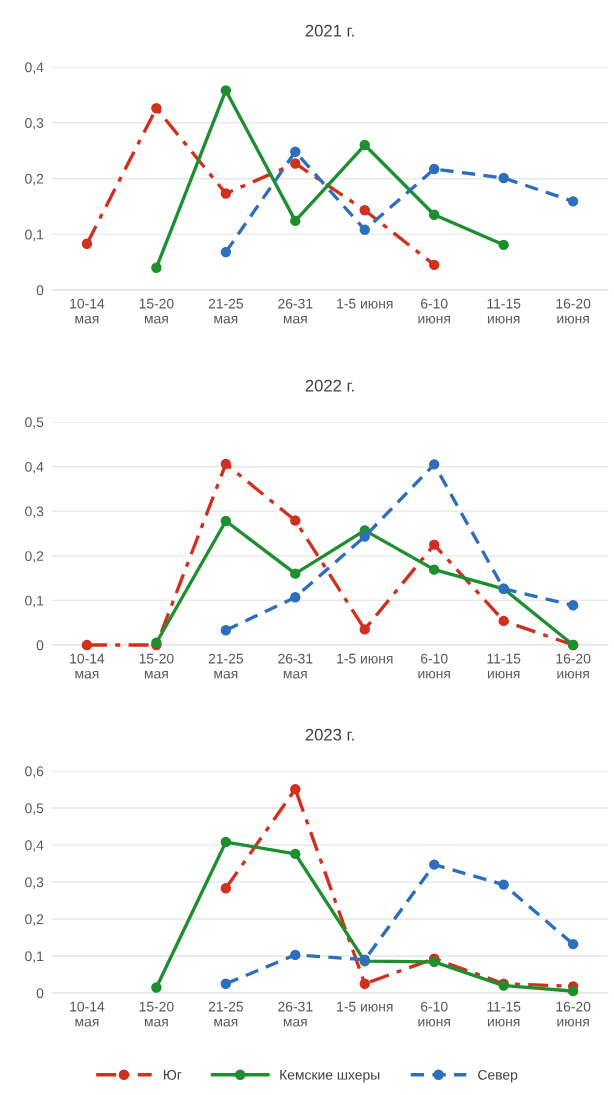  Describe the element at coordinates (329, 385) in the screenshot. I see `chart-title: 2022 г.` at that location.